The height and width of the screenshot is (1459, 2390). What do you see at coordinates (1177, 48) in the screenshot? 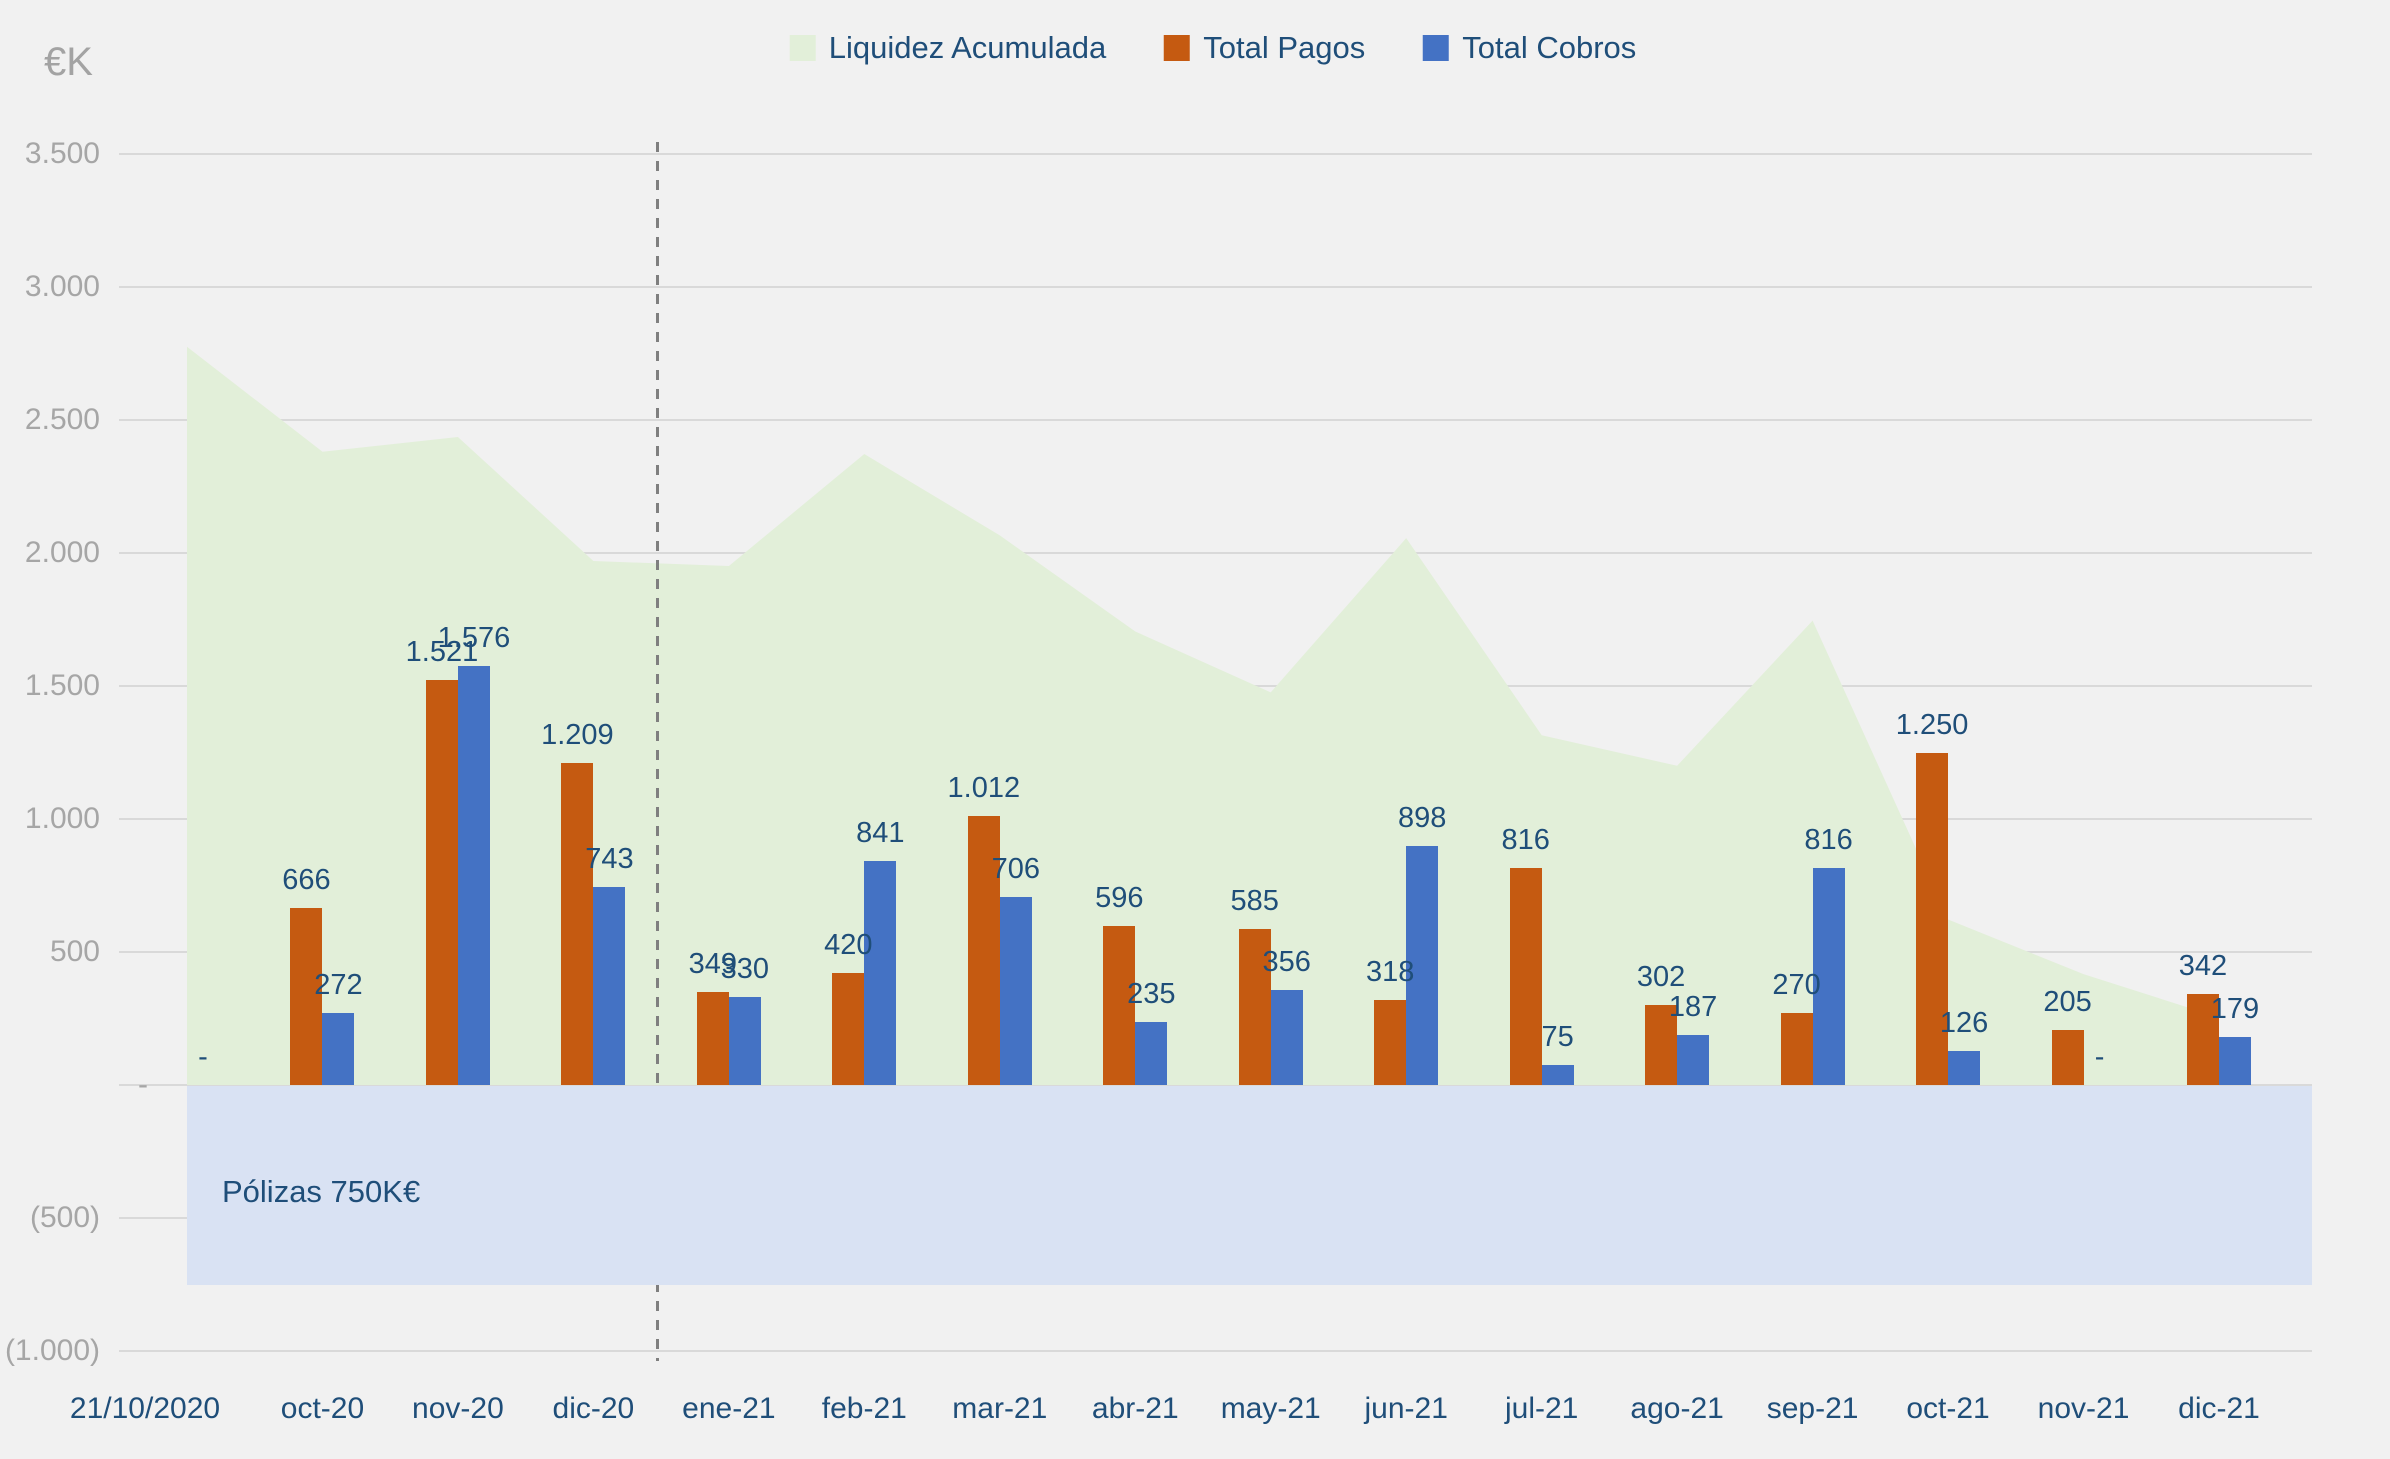
I see `pagos-swatch-icon` at bounding box center [1177, 48].